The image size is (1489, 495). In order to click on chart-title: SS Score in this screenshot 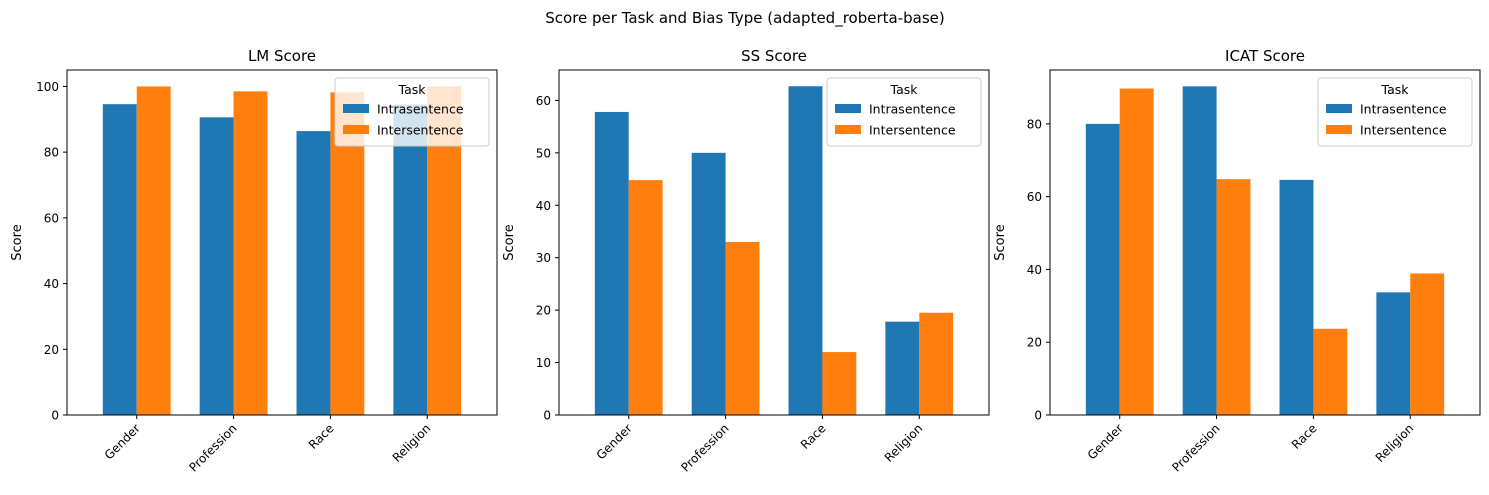, I will do `click(774, 56)`.